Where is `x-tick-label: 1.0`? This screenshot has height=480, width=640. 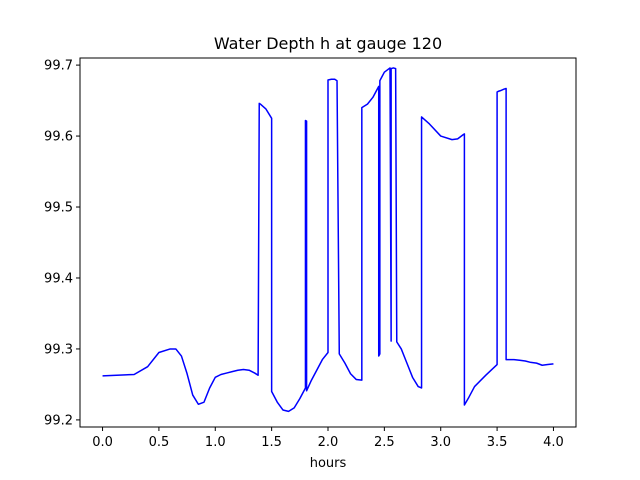
x-tick-label: 1.0 is located at coordinates (215, 442).